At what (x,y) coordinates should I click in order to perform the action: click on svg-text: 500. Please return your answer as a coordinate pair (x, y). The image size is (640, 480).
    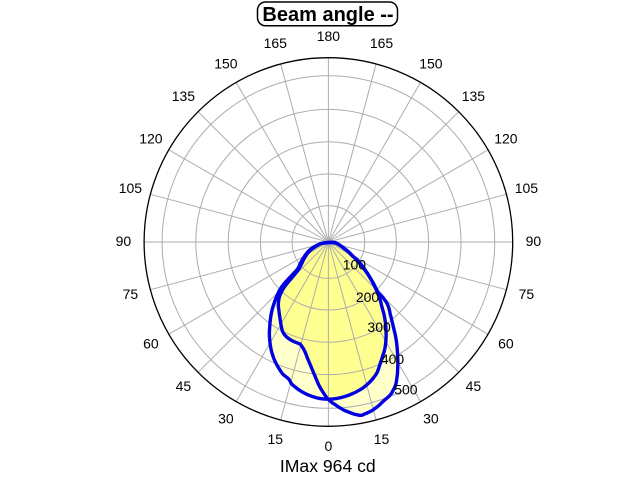
    Looking at the image, I should click on (406, 389).